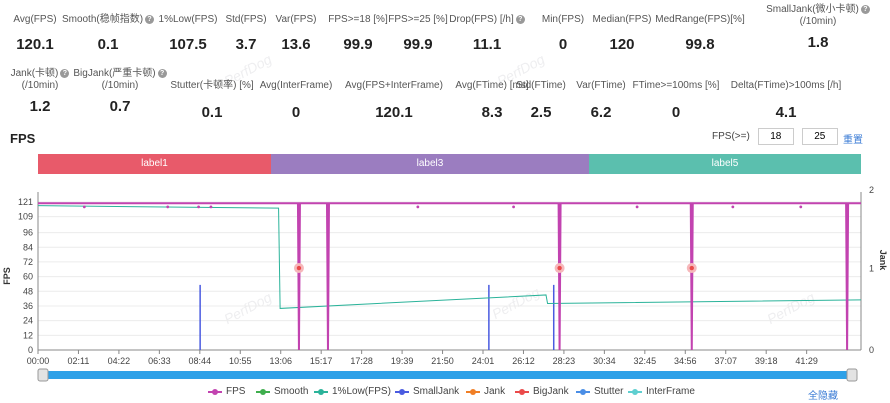 This screenshot has height=403, width=890. I want to click on legend-item-stutter: Stutter, so click(599, 391).